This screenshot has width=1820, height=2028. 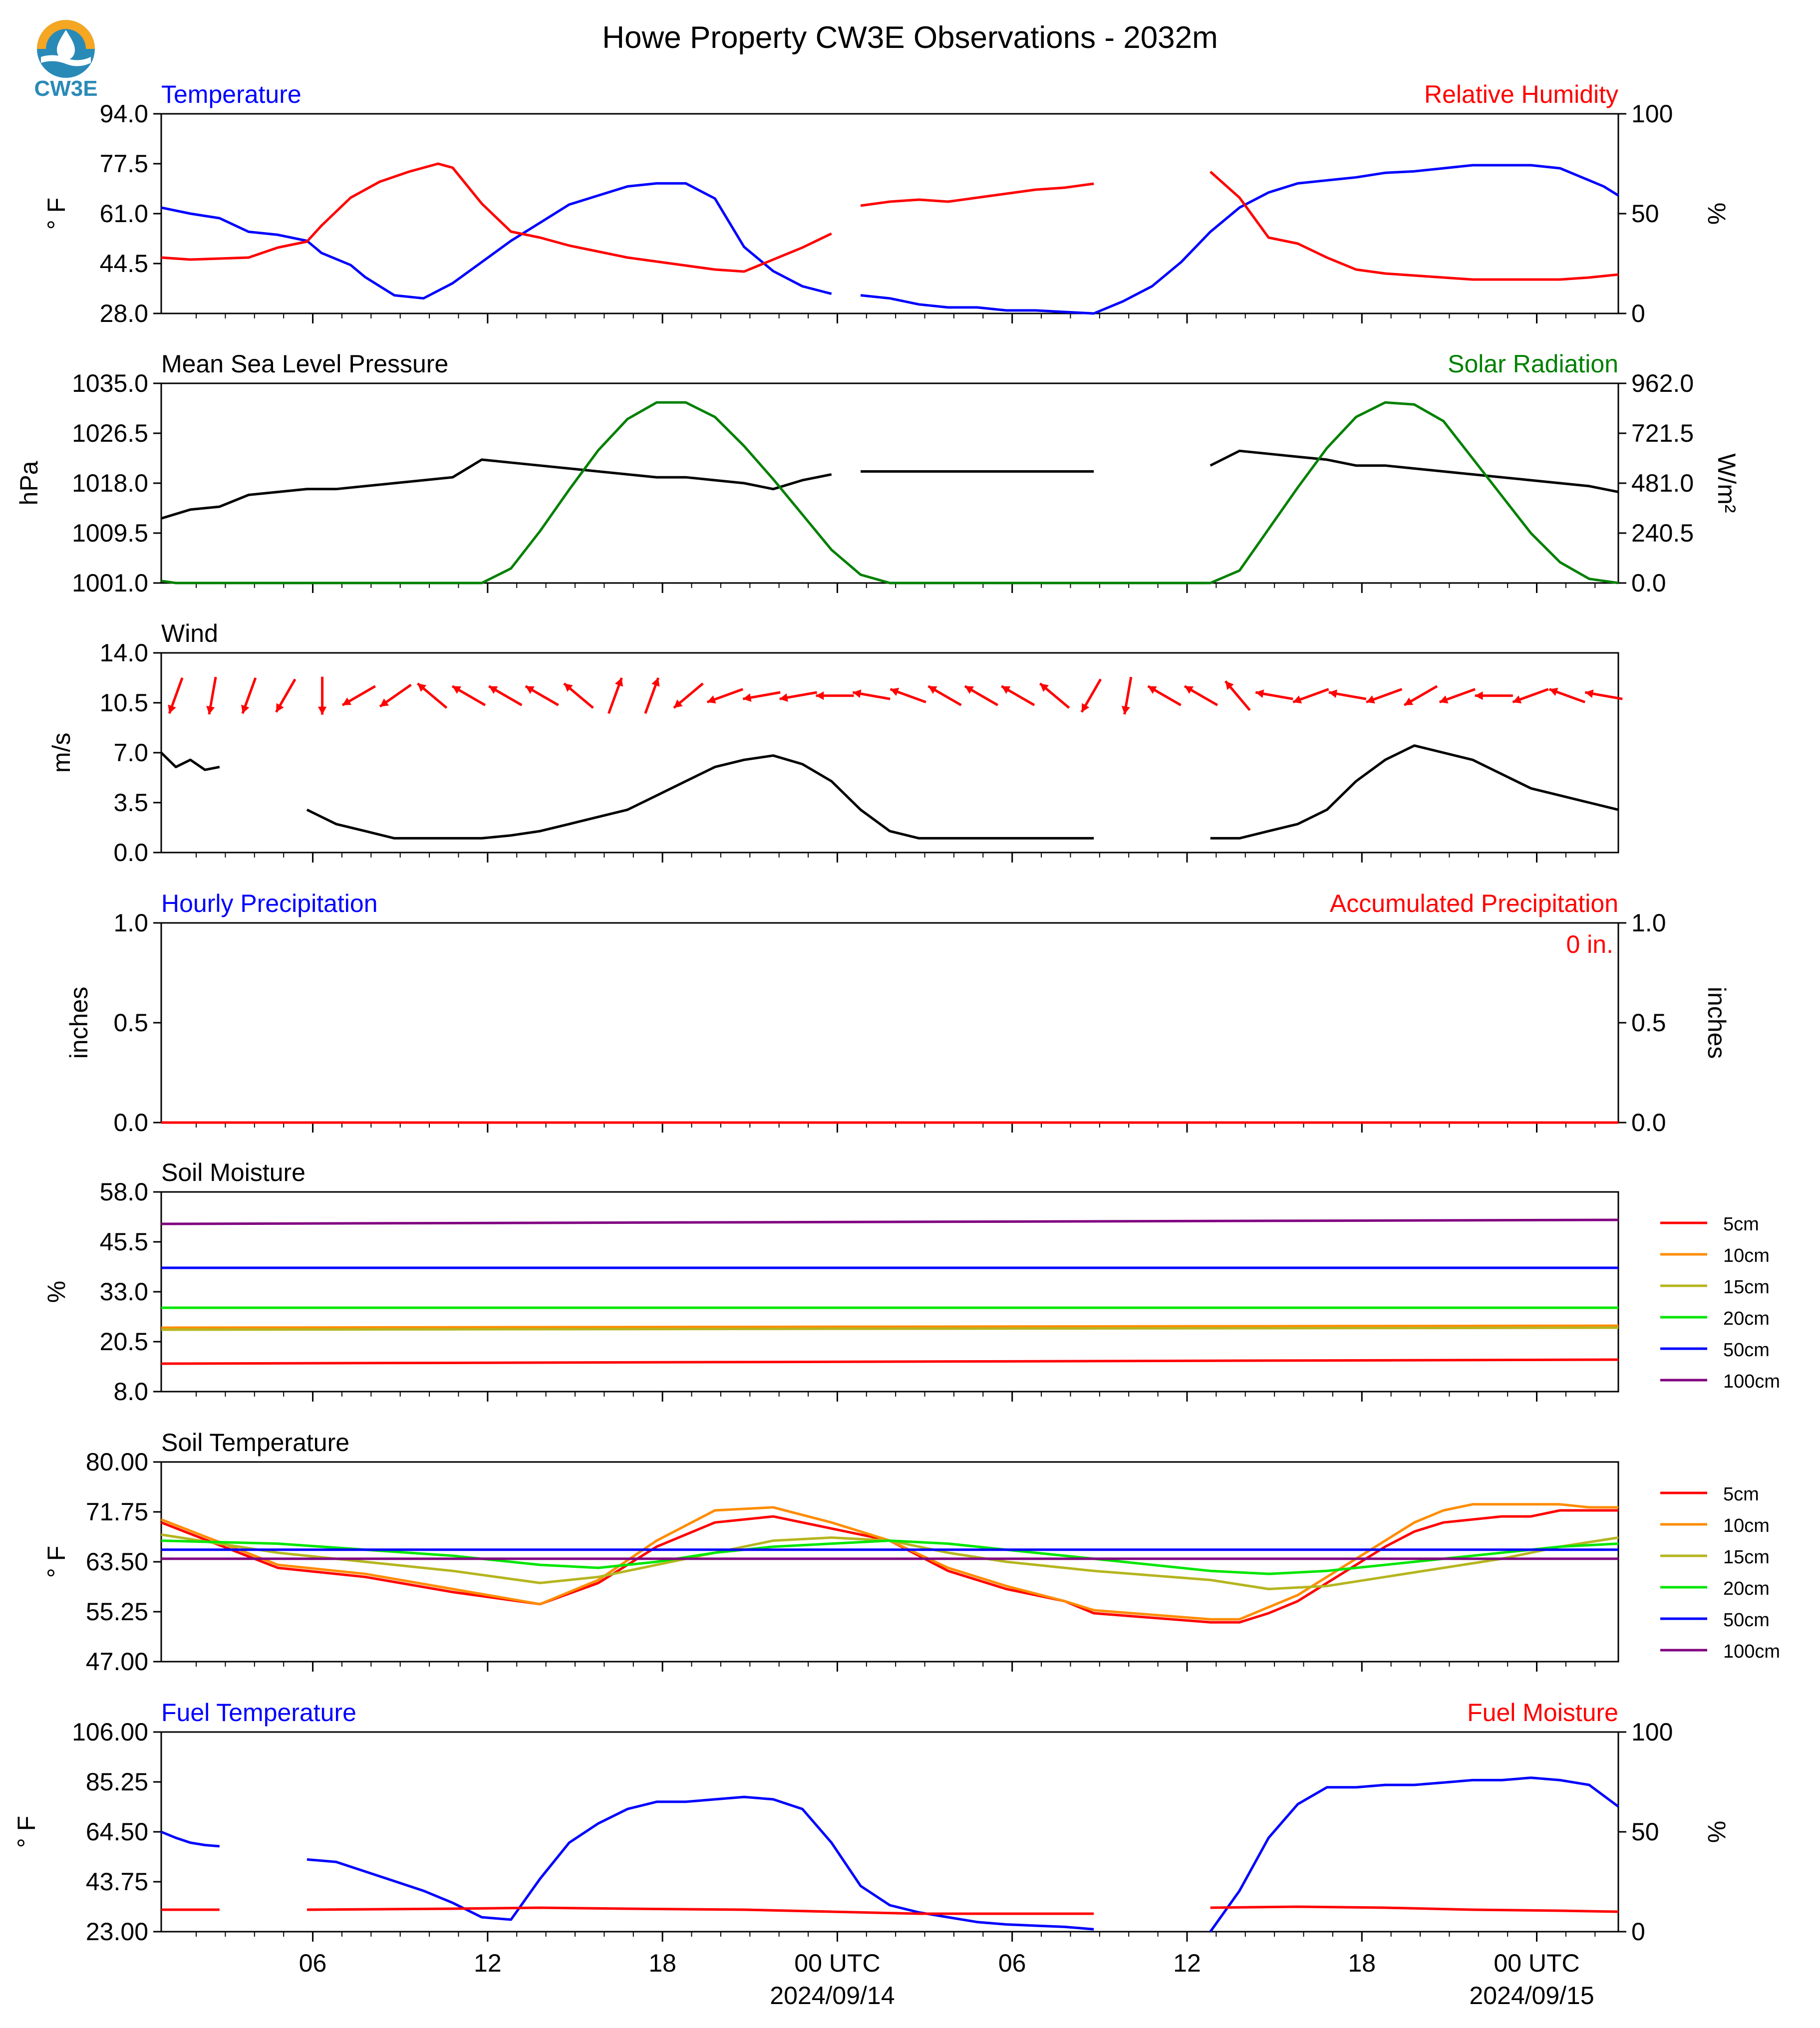 I want to click on y-tick-label: 1001.0, so click(x=110, y=583).